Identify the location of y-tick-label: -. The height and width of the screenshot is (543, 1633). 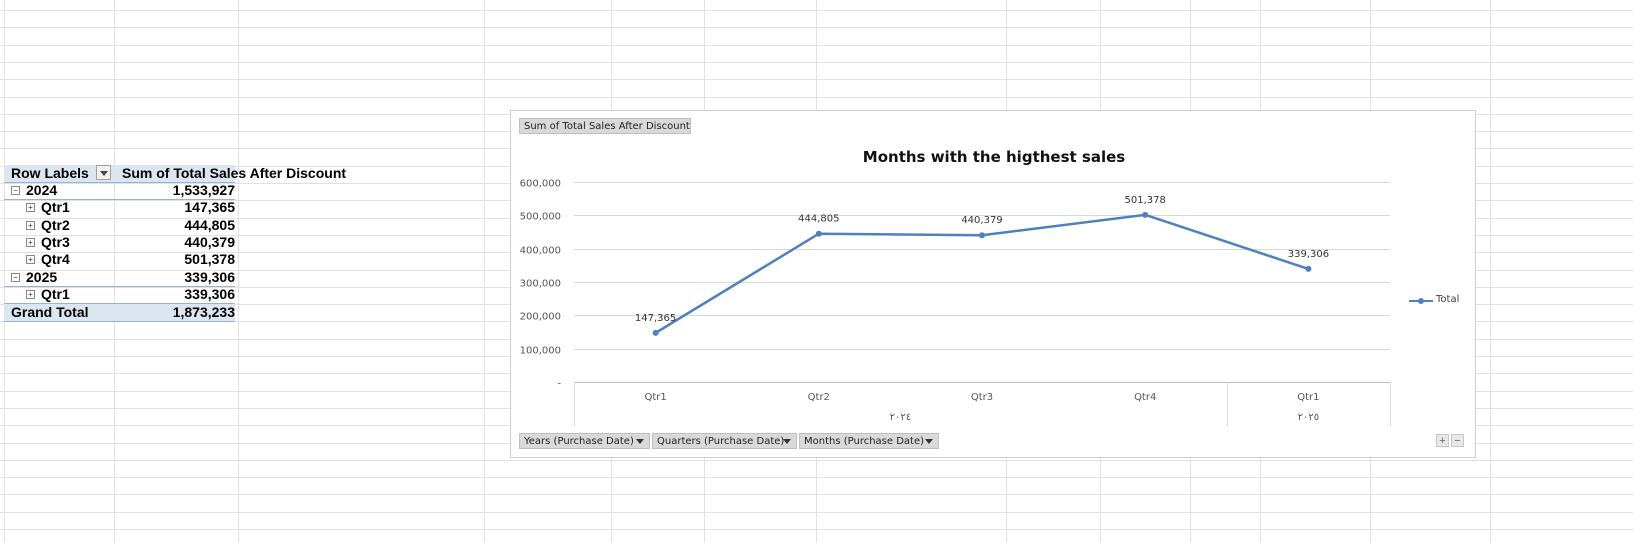
(559, 384).